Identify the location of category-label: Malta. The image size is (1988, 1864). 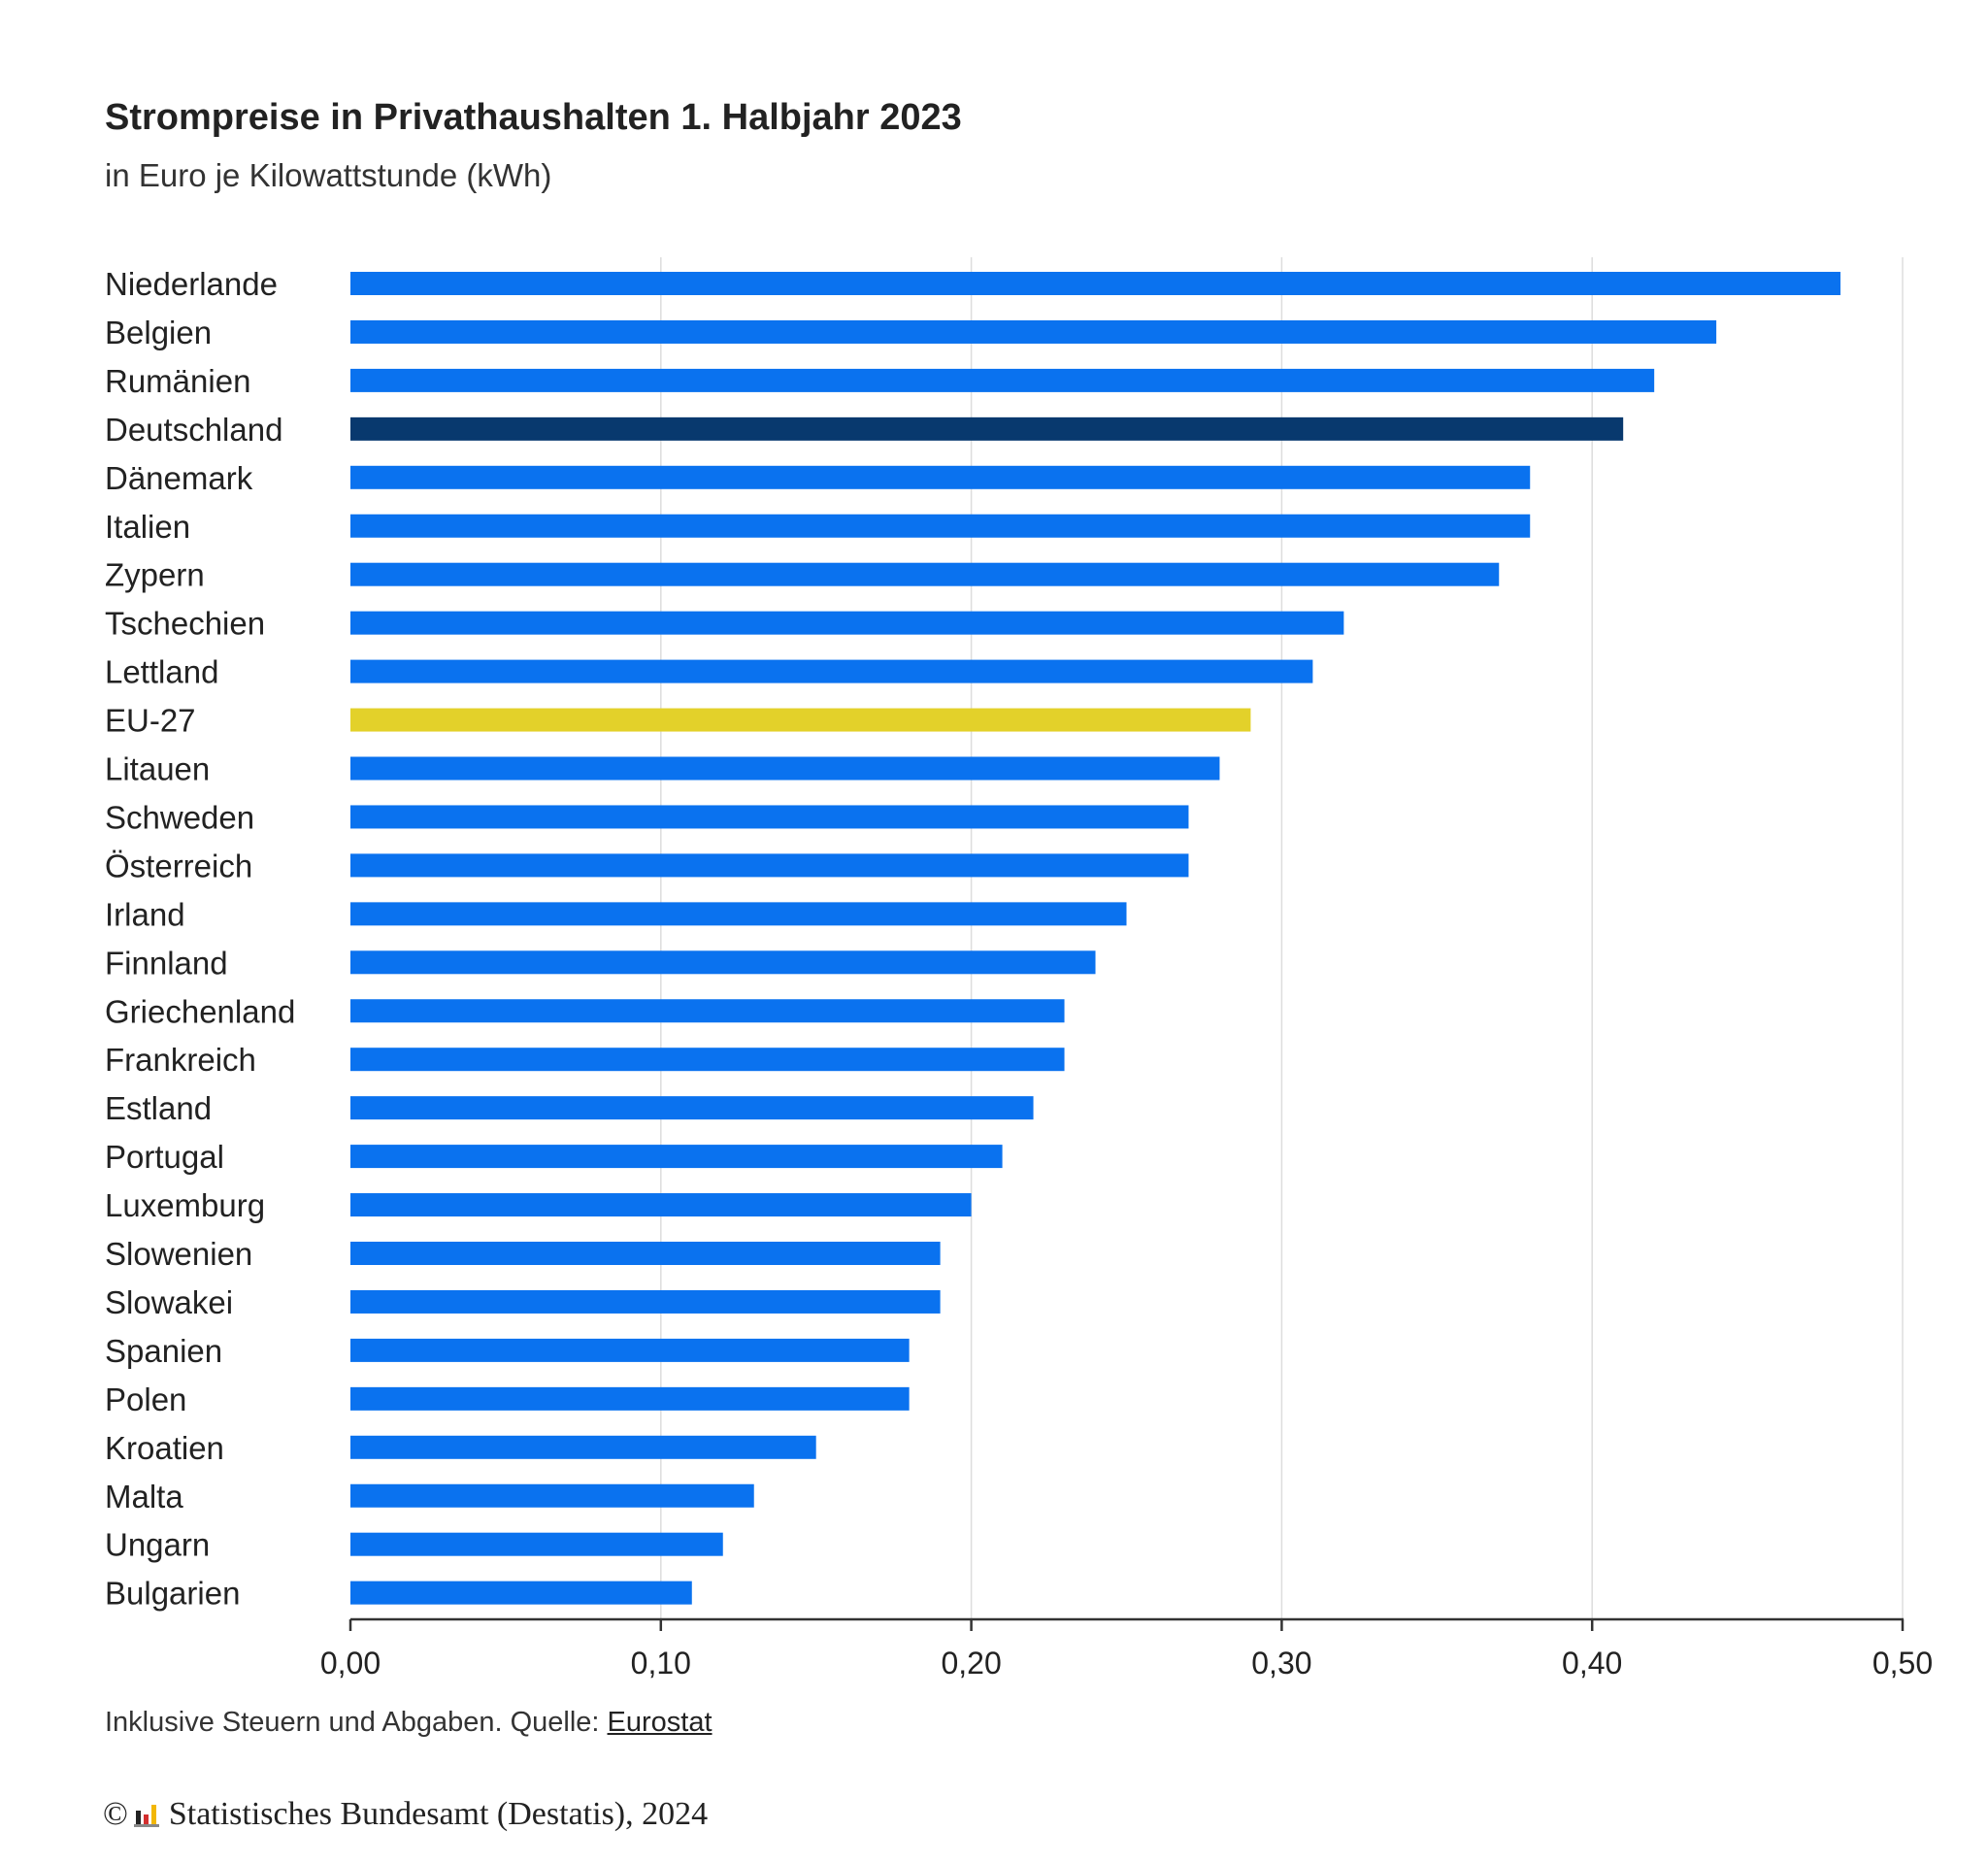
(144, 1496).